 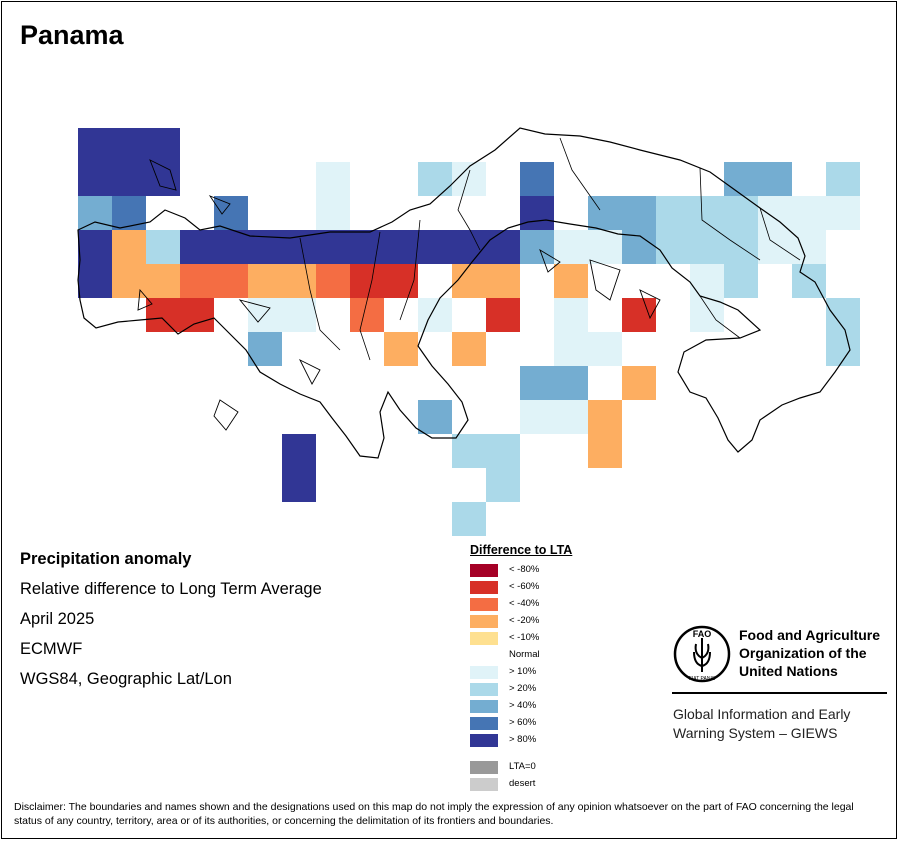 What do you see at coordinates (51, 649) in the screenshot?
I see `info-source: ECMWF` at bounding box center [51, 649].